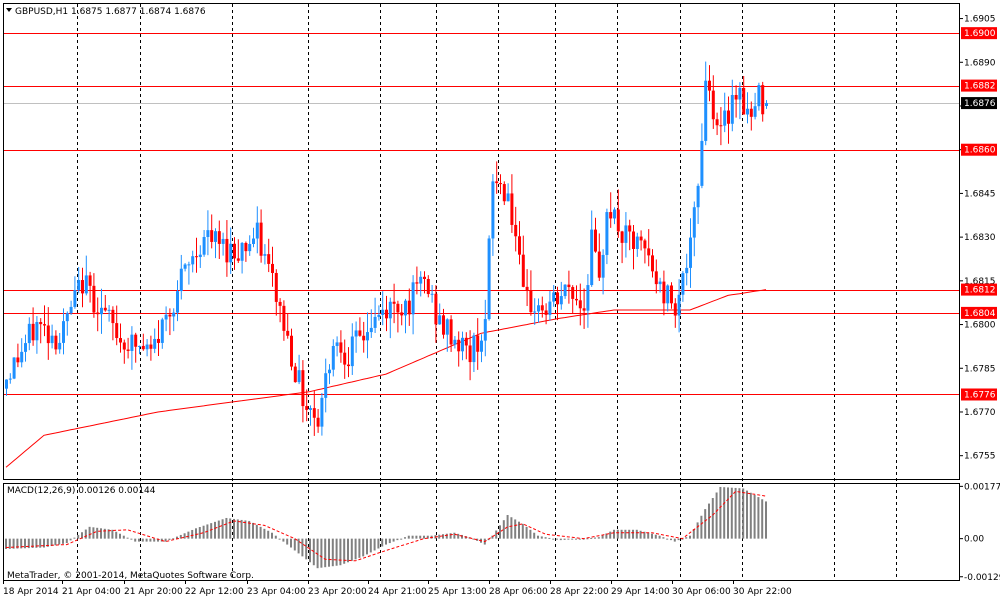  What do you see at coordinates (979, 312) in the screenshot?
I see `level-label: 1.6804` at bounding box center [979, 312].